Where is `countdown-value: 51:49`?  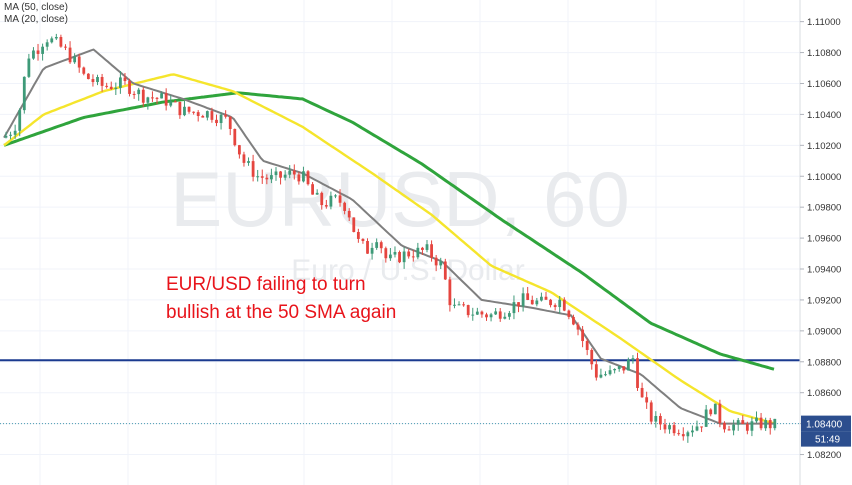
countdown-value: 51:49 is located at coordinates (827, 440).